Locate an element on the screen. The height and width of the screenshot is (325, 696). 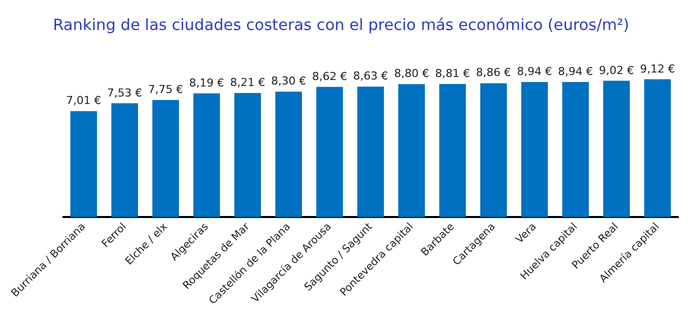
x-tick-label: Vera is located at coordinates (526, 233).